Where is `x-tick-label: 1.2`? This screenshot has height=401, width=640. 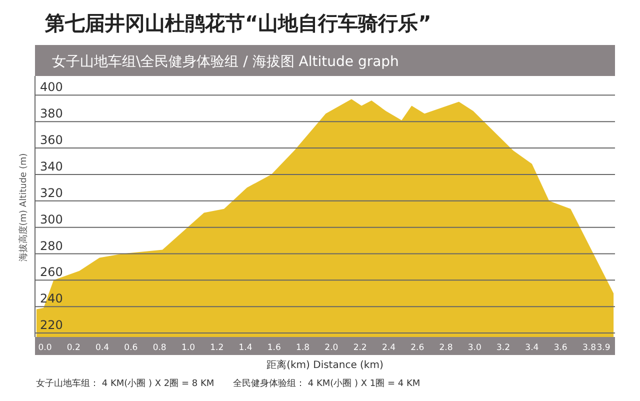
x-tick-label: 1.2 is located at coordinates (217, 348).